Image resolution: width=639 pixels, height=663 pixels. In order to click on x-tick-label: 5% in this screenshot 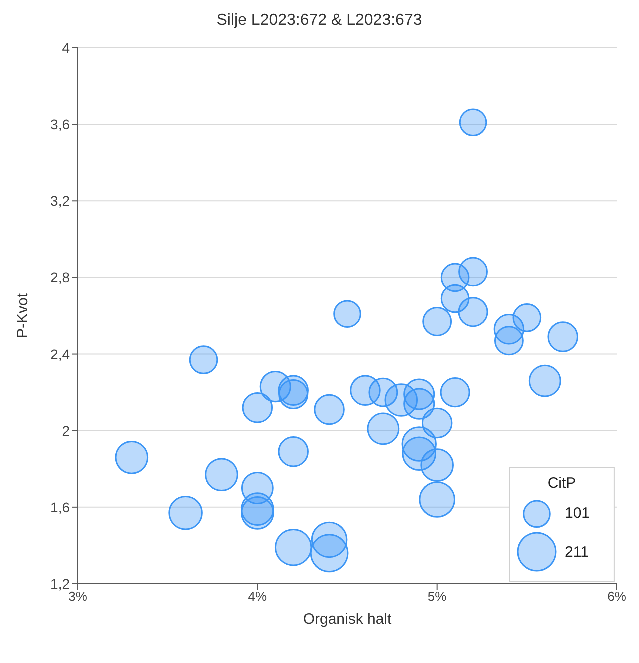, I will do `click(438, 596)`.